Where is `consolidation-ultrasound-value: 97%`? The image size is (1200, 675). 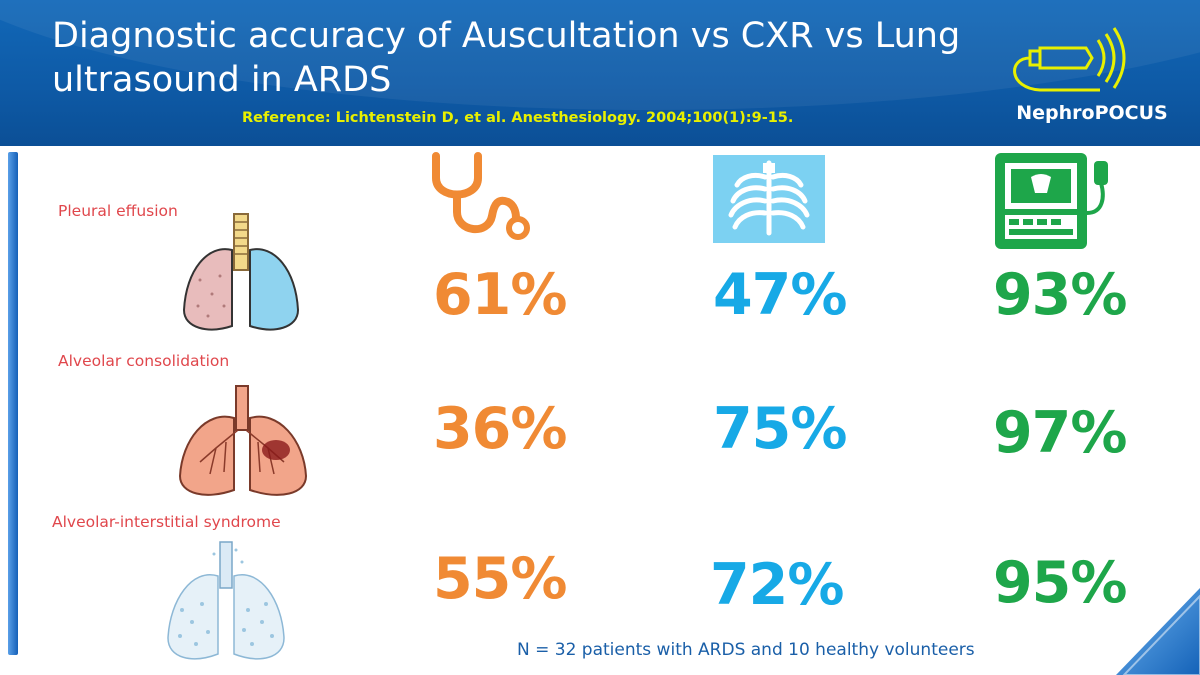
consolidation-ultrasound-value: 97% is located at coordinates (1060, 433).